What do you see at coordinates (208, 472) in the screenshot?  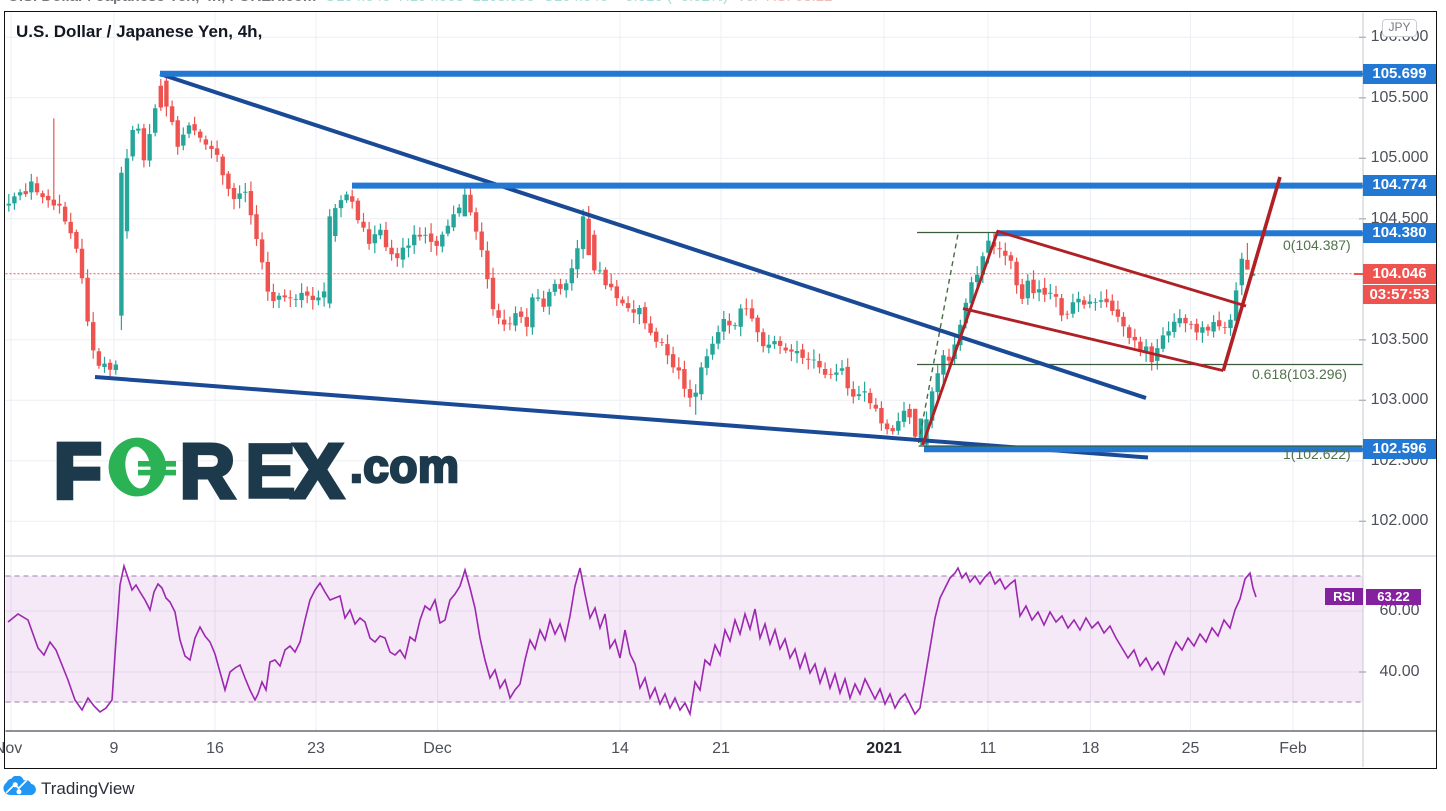 I see `svg-text: R` at bounding box center [208, 472].